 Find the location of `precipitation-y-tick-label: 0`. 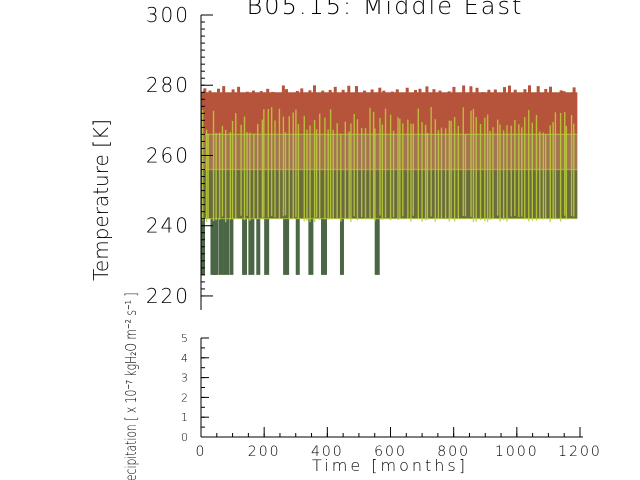

precipitation-y-tick-label: 0 is located at coordinates (184, 437).